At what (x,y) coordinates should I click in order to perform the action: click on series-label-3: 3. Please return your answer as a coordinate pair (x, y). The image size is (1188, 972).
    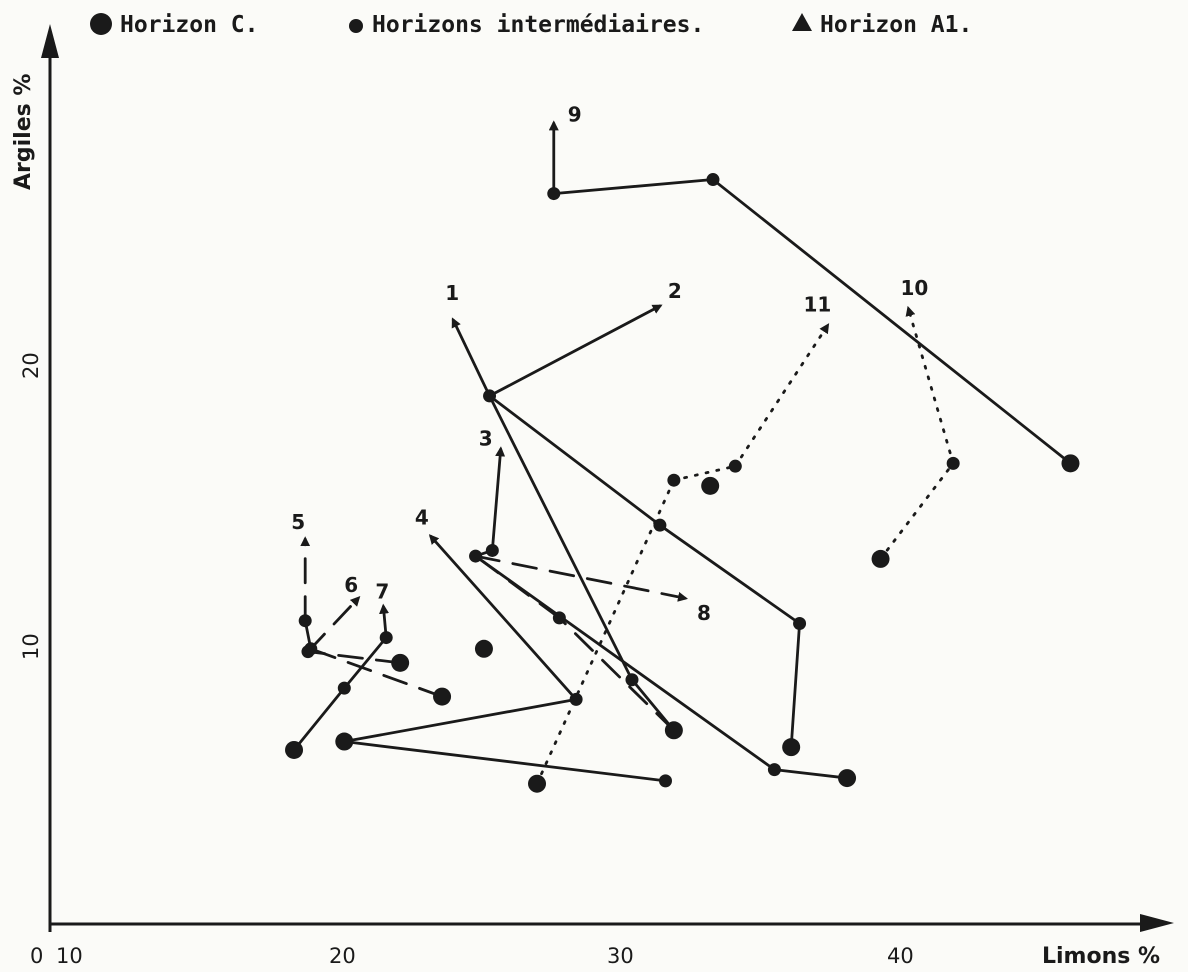
    Looking at the image, I should click on (486, 438).